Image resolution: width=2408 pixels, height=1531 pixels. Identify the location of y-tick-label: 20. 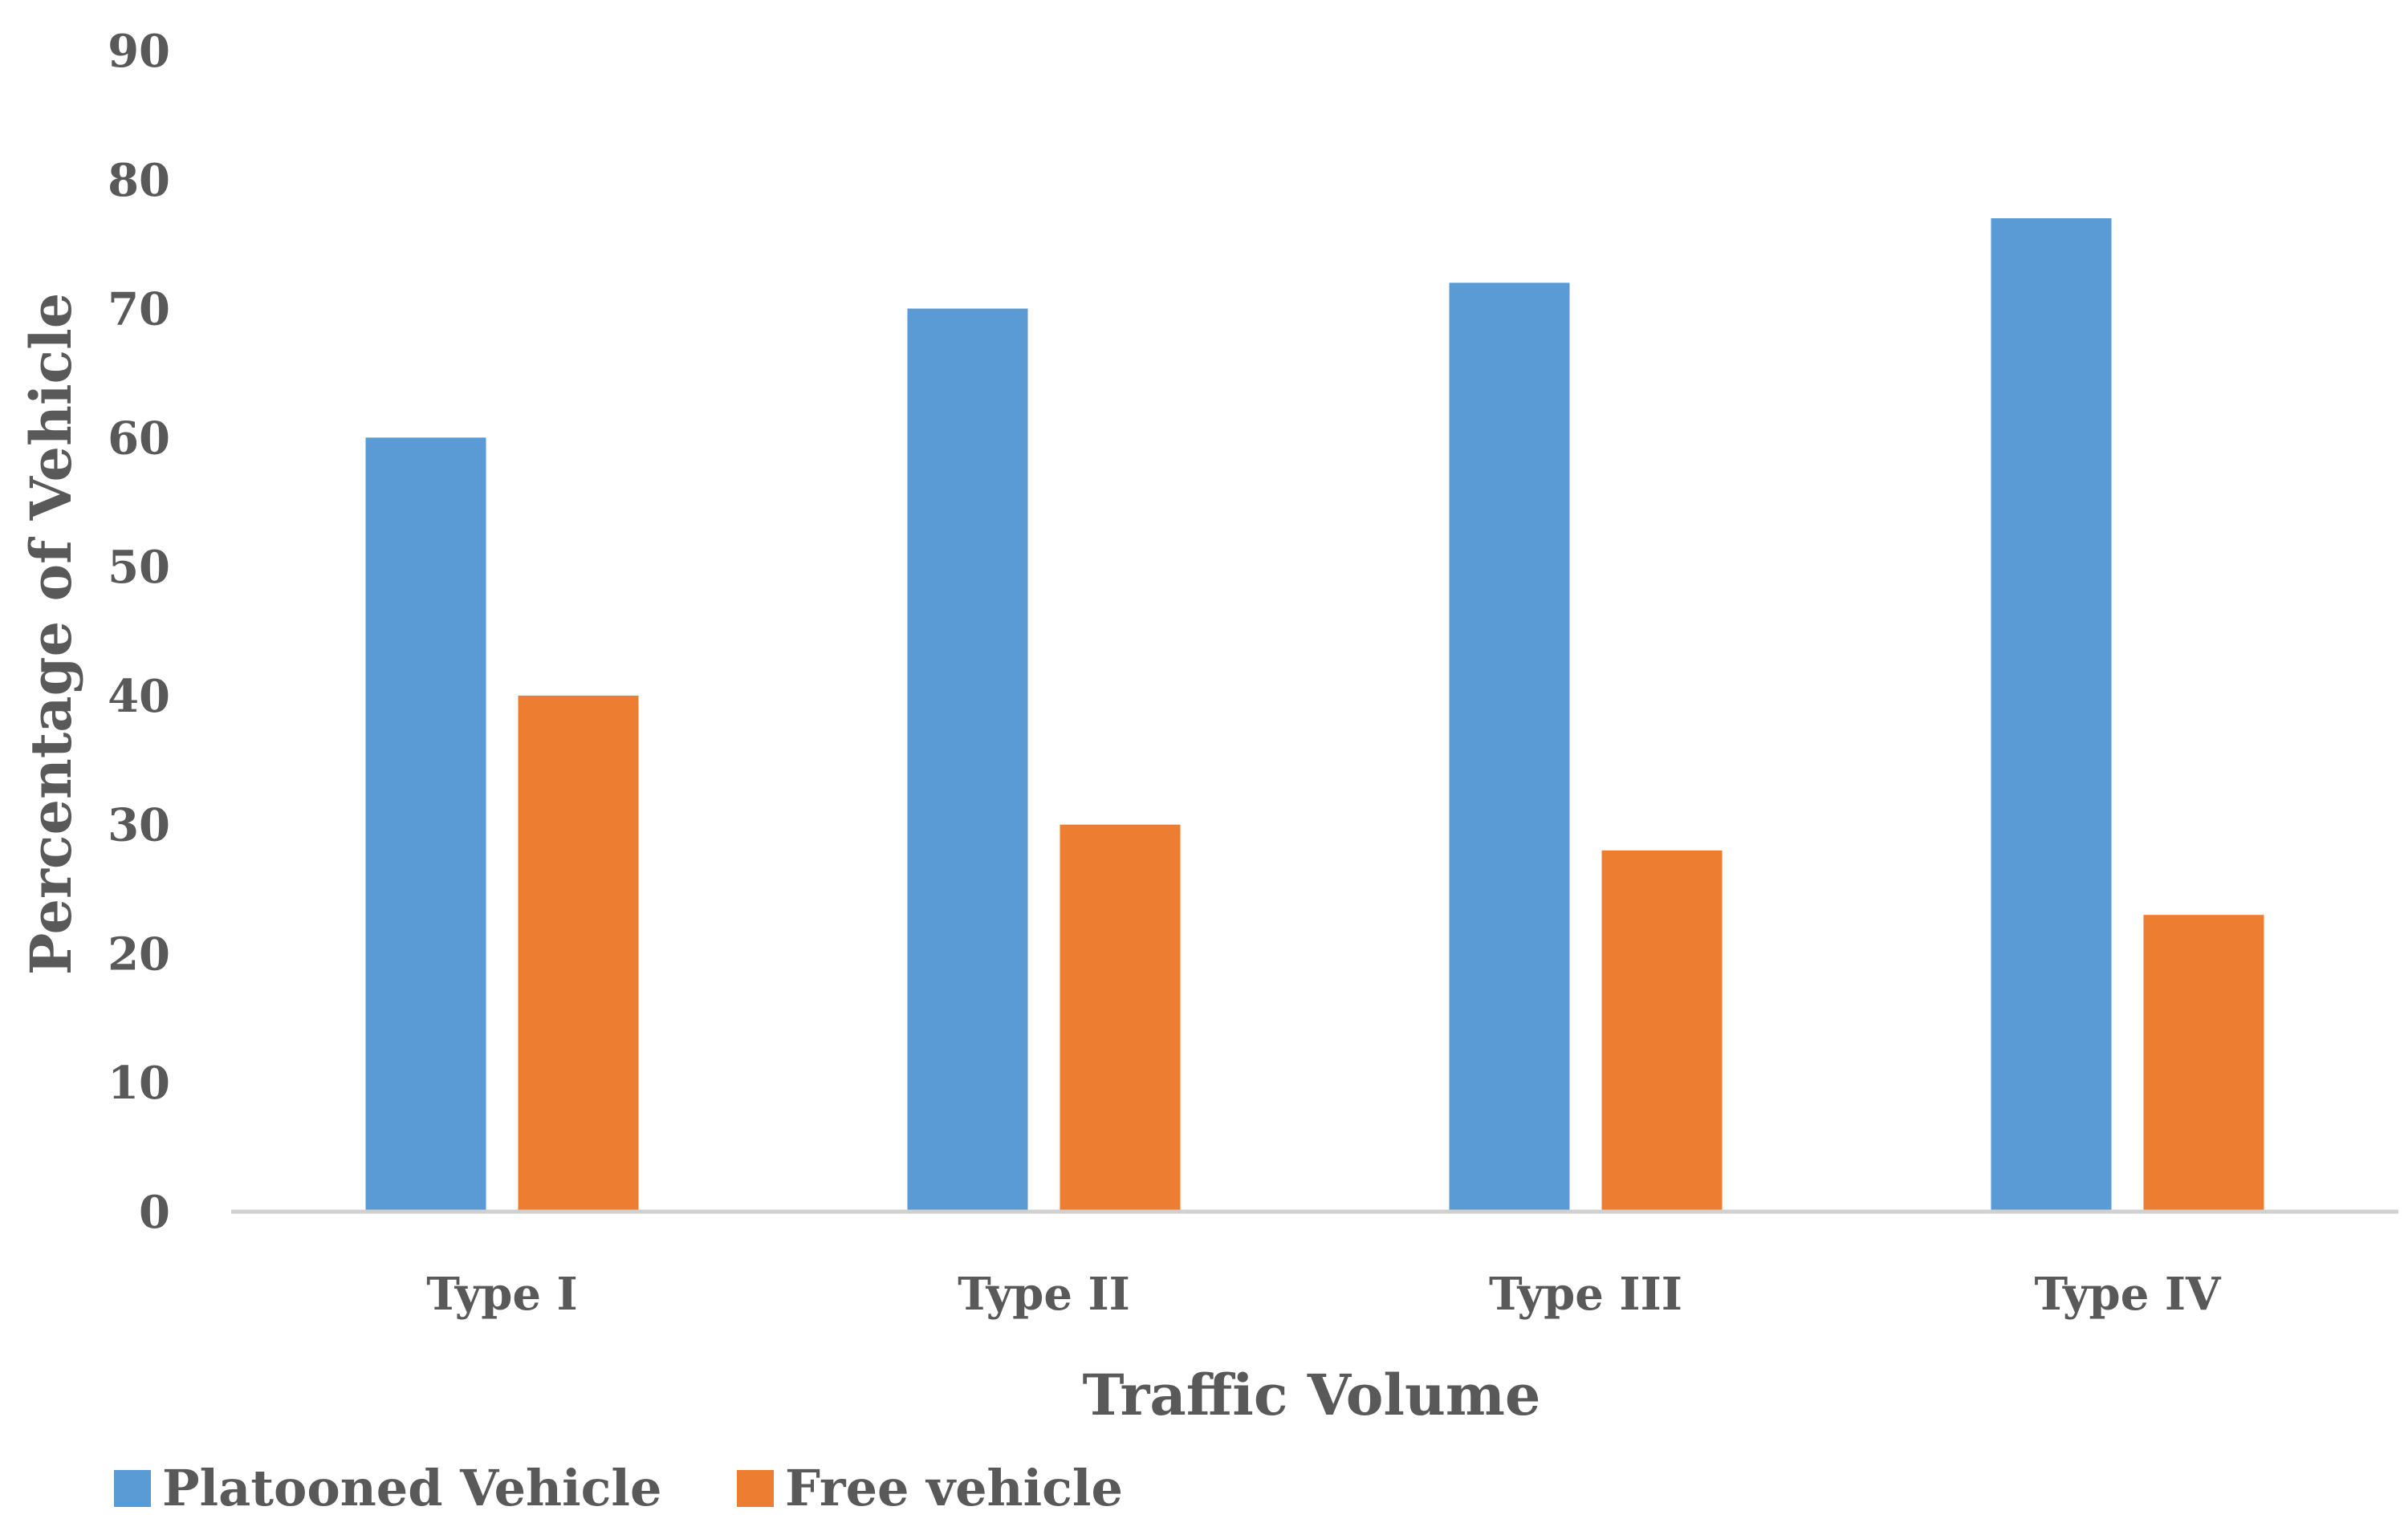
(139, 954).